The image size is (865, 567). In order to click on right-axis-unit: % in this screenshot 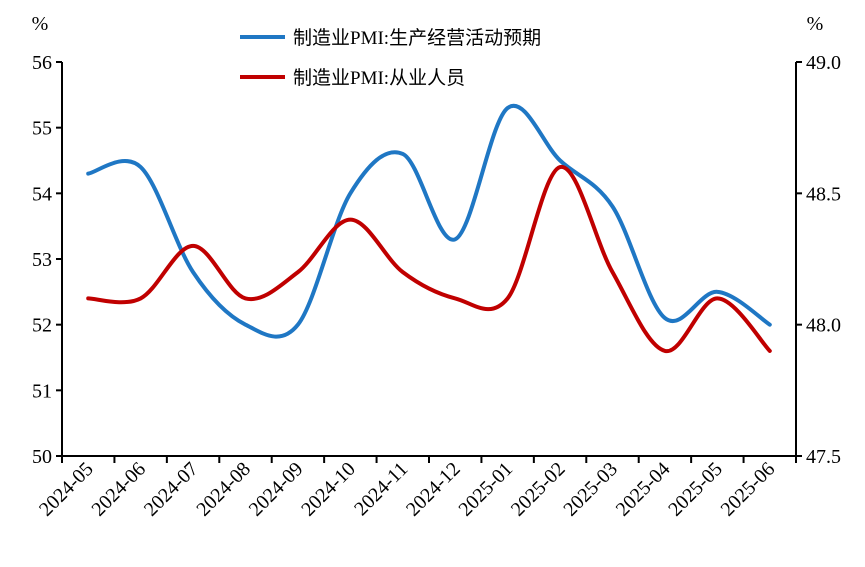, I will do `click(815, 24)`.